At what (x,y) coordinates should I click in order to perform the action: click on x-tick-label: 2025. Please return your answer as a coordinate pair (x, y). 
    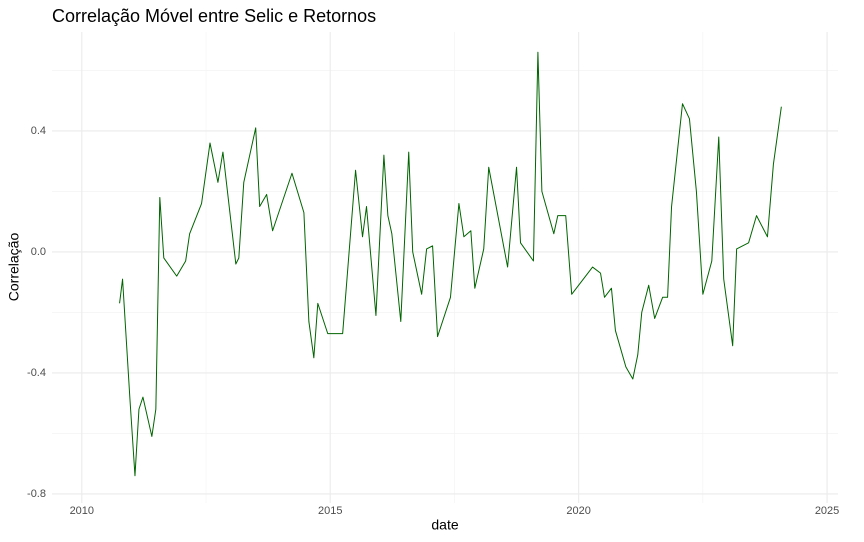
    Looking at the image, I should click on (827, 511).